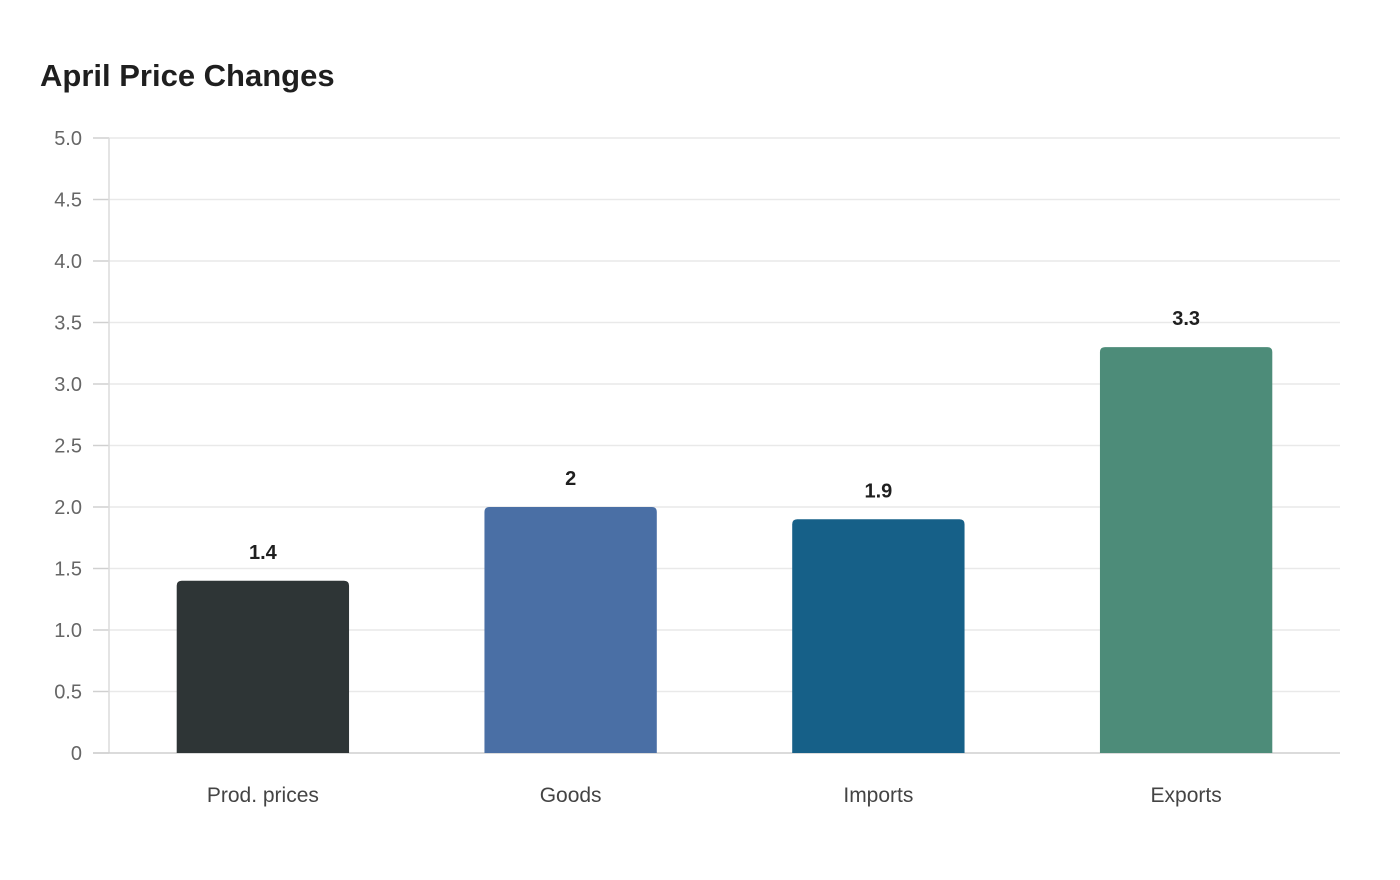 This screenshot has width=1400, height=880. Describe the element at coordinates (68, 447) in the screenshot. I see `y-tick-label: 2.5` at that location.